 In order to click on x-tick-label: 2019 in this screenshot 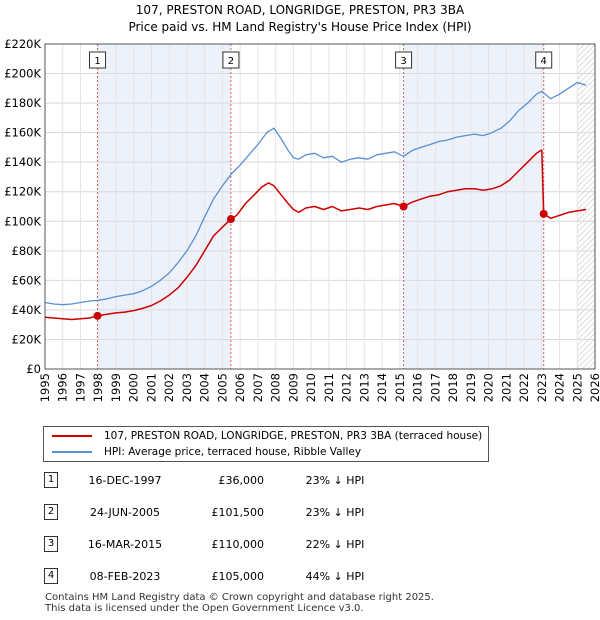, I will do `click(471, 387)`.